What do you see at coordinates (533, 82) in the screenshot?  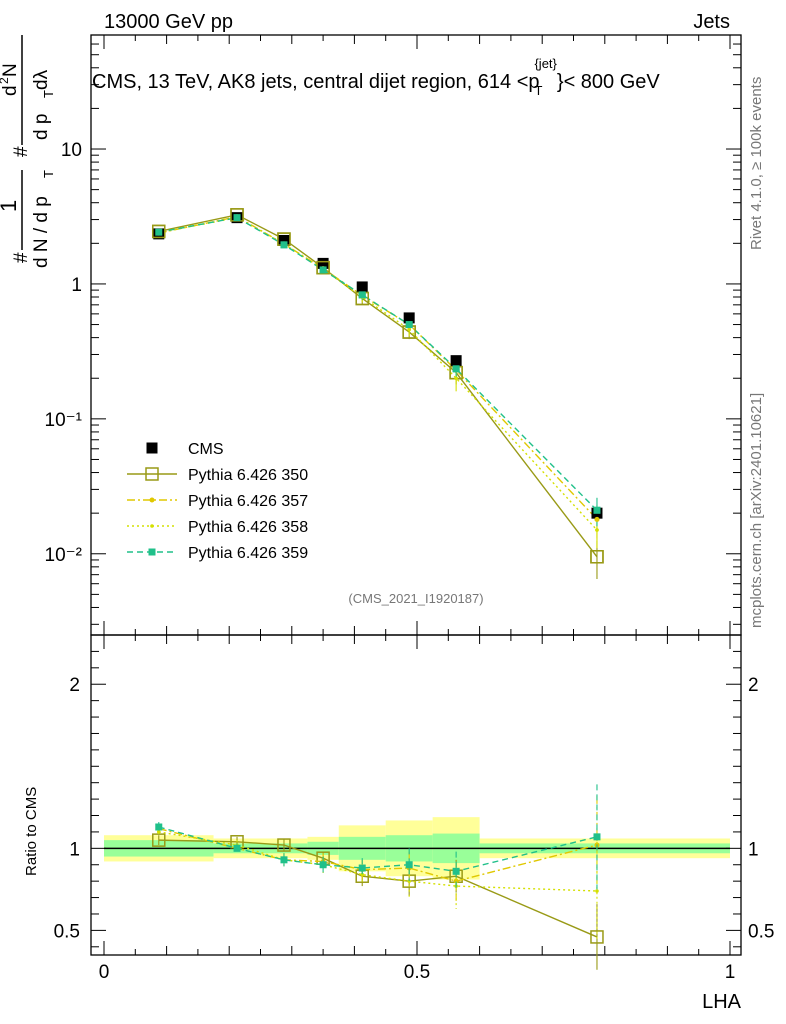 I see `main-title-p: p` at bounding box center [533, 82].